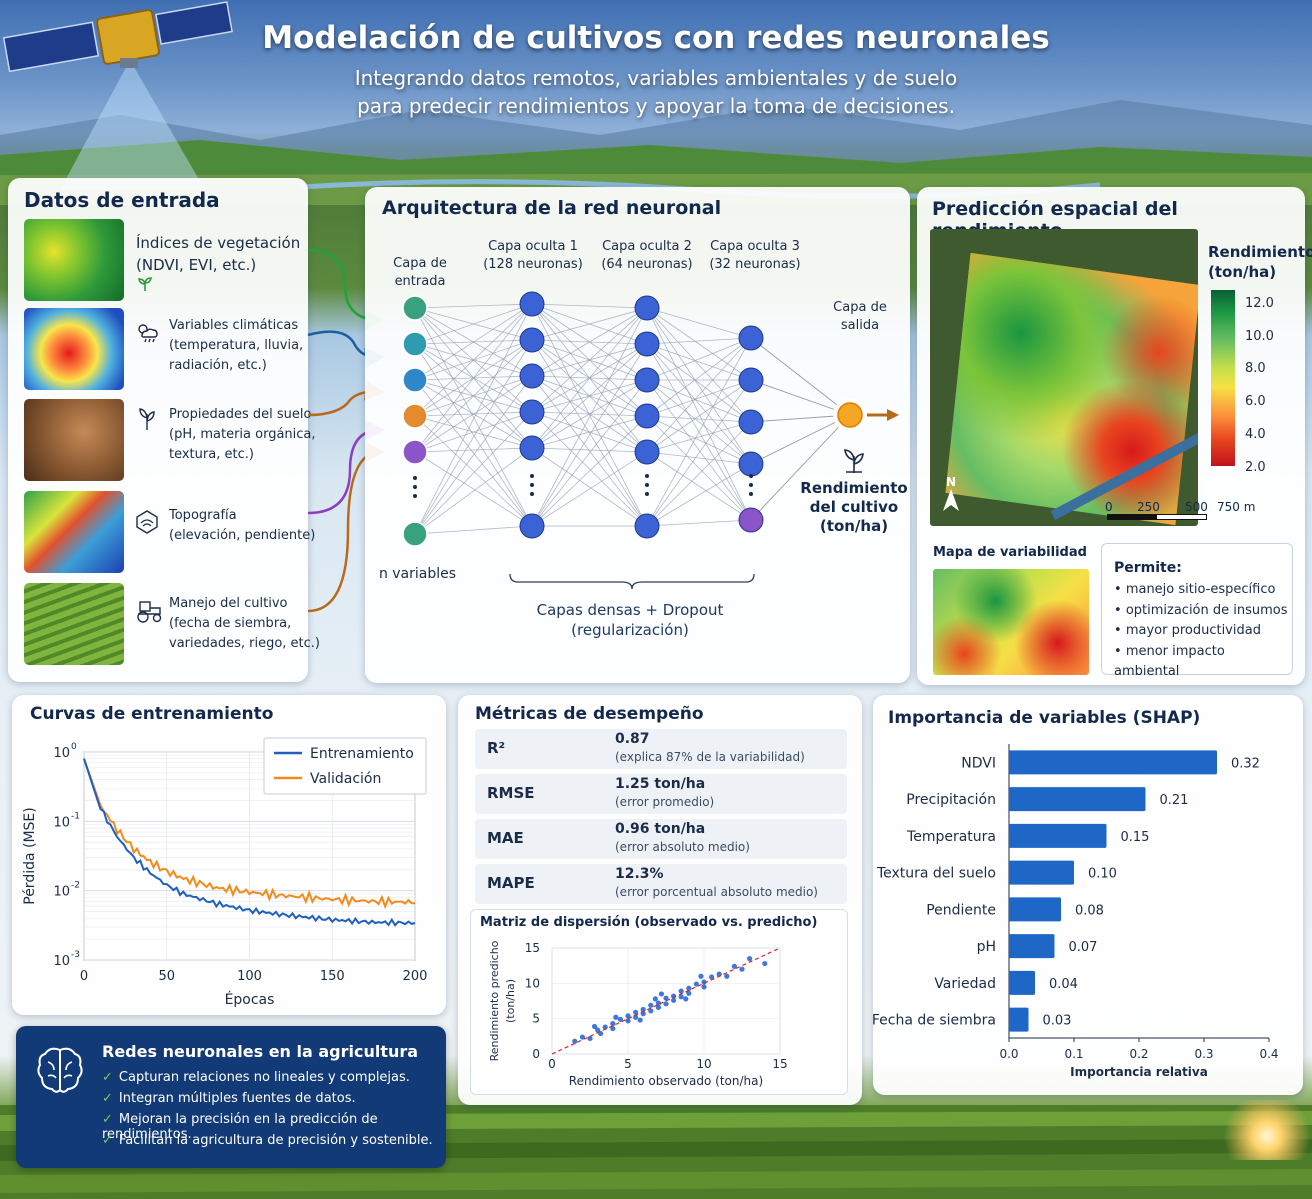  I want to click on scale-tick: 500, so click(1196, 507).